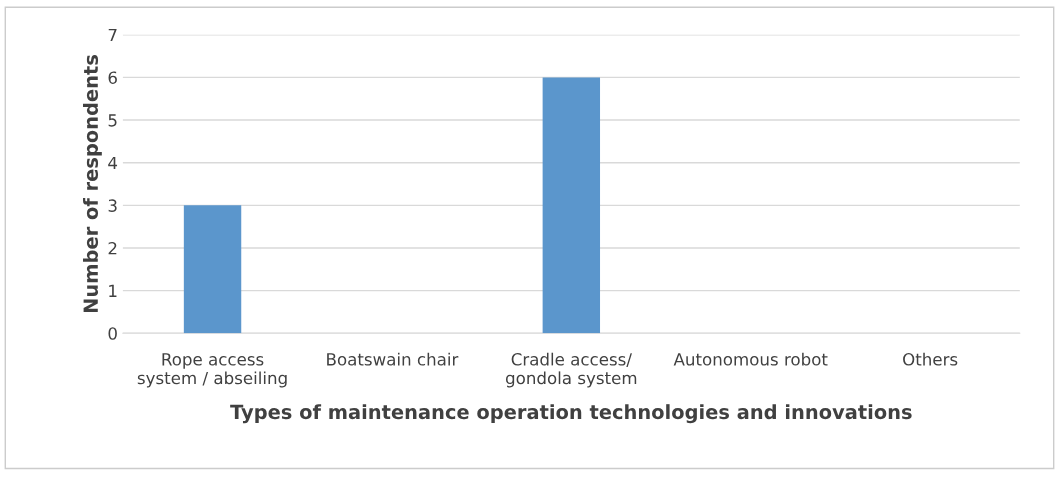 Image resolution: width=1059 pixels, height=483 pixels. Describe the element at coordinates (113, 163) in the screenshot. I see `y-tick-label: 4` at that location.